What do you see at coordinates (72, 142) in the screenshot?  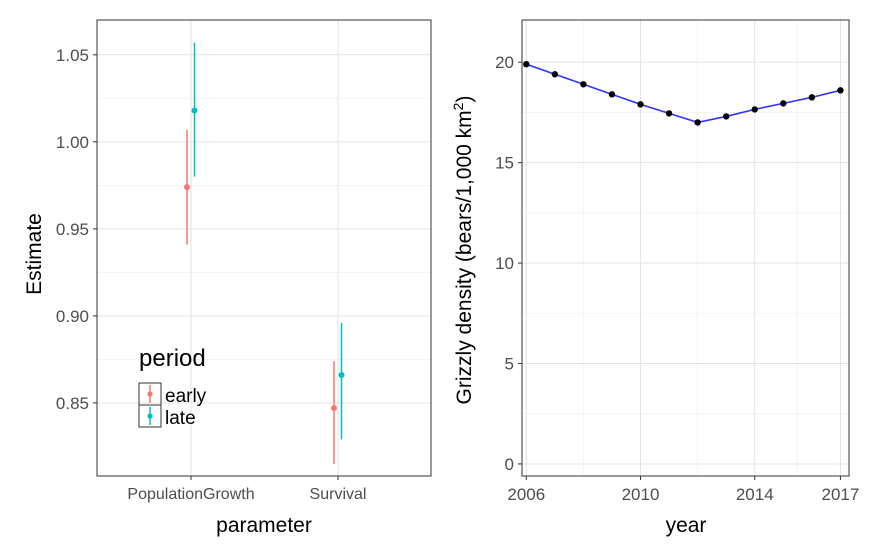 I see `left-y-tick-label: 1.00` at bounding box center [72, 142].